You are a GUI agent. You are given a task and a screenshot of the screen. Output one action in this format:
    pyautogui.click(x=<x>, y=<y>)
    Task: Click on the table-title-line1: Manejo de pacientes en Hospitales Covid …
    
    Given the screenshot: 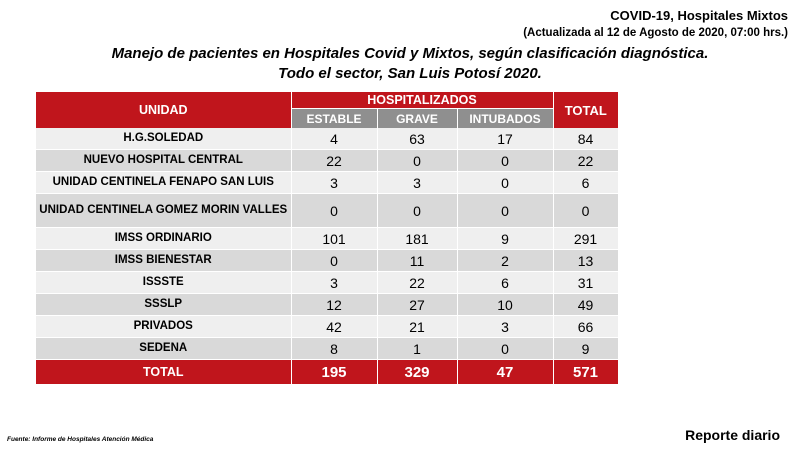 What is the action you would take?
    pyautogui.click(x=410, y=53)
    